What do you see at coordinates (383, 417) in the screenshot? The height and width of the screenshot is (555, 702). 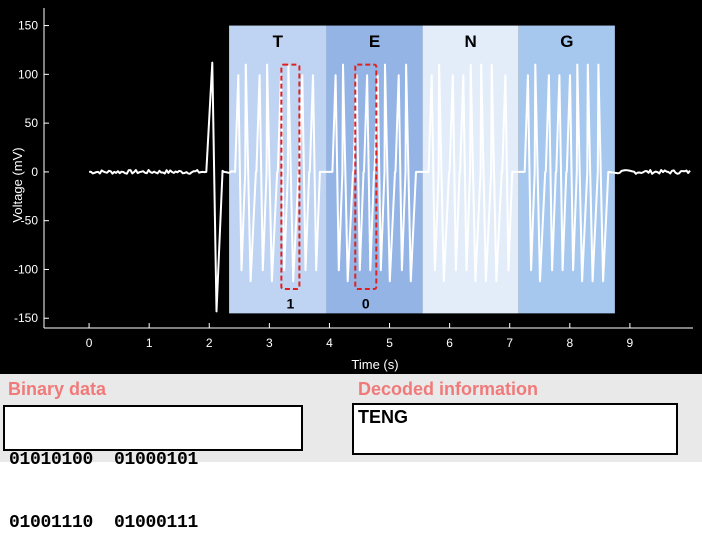 I see `decoded-text: TENG` at bounding box center [383, 417].